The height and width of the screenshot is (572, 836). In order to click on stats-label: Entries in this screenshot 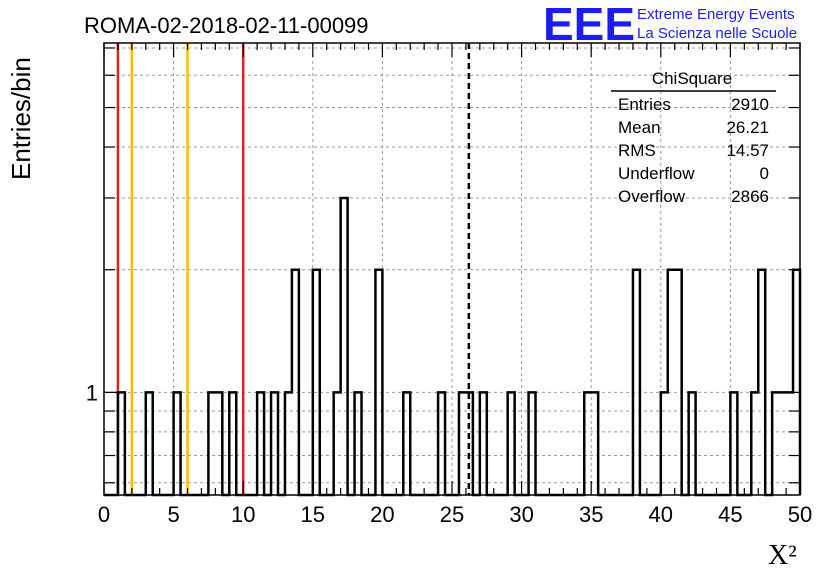, I will do `click(644, 104)`.